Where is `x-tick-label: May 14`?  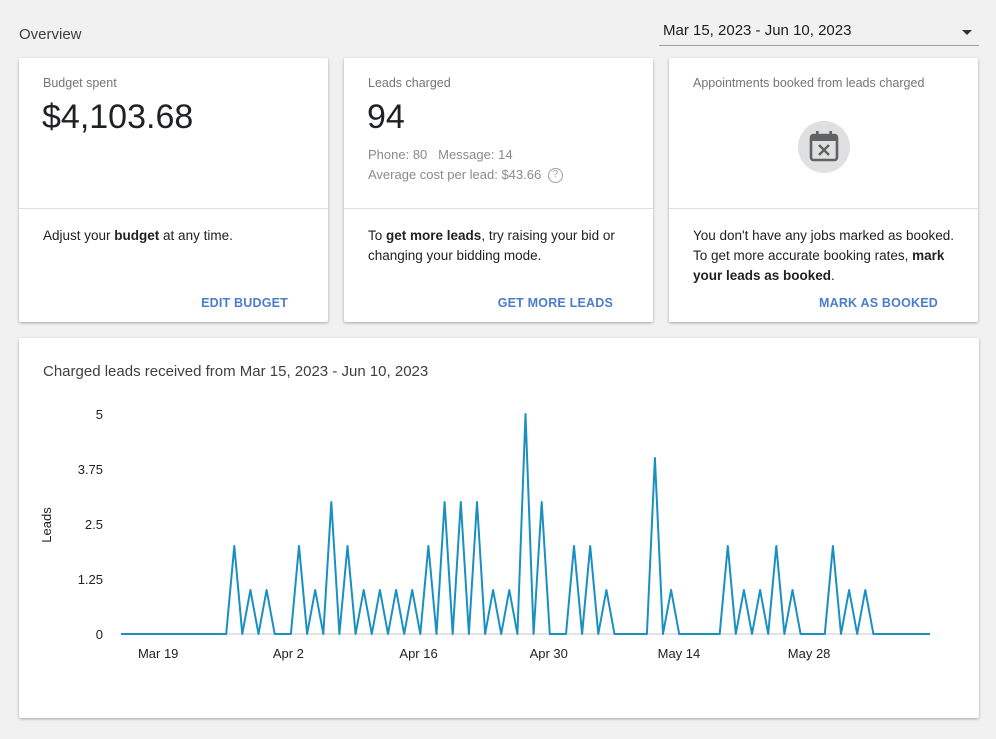
x-tick-label: May 14 is located at coordinates (679, 653).